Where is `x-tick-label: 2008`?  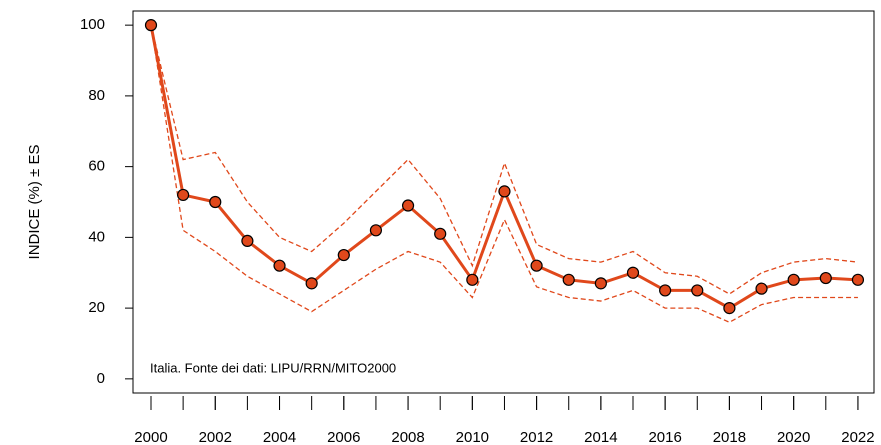 x-tick-label: 2008 is located at coordinates (407, 437).